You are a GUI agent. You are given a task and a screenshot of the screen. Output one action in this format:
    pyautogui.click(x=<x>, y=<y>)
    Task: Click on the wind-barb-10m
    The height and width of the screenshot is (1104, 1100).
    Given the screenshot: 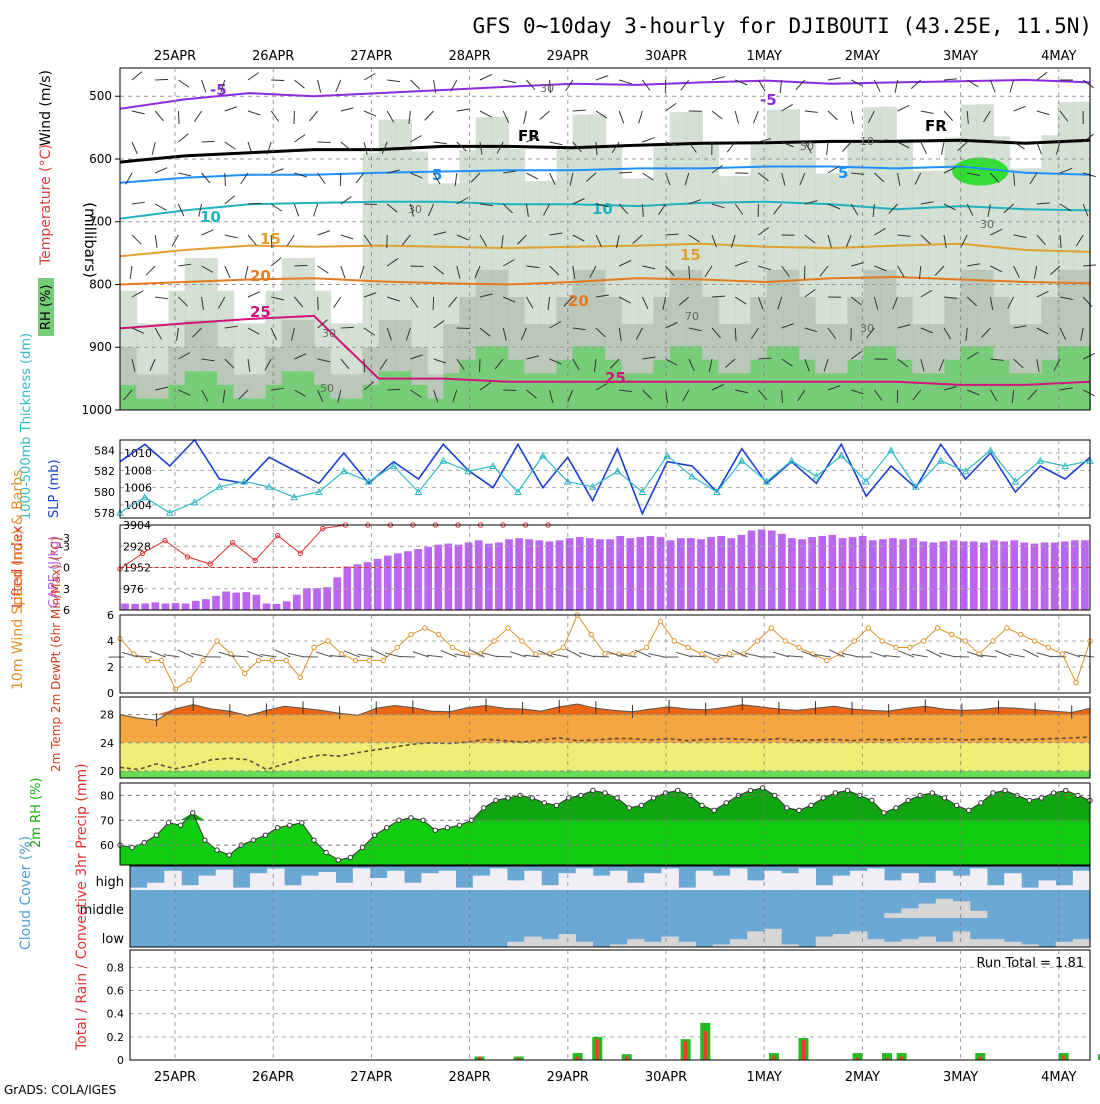 What is the action you would take?
    pyautogui.click(x=504, y=656)
    